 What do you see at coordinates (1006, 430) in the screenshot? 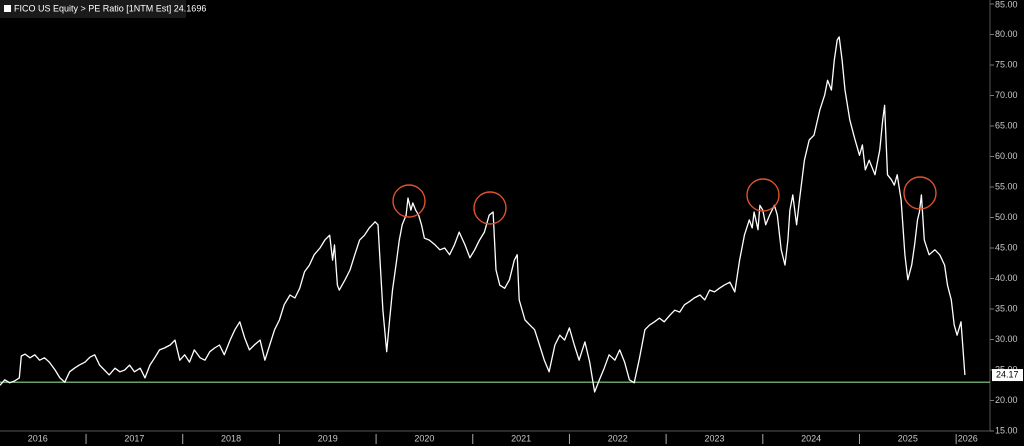
I see `y-tick-label: 15.00` at bounding box center [1006, 430].